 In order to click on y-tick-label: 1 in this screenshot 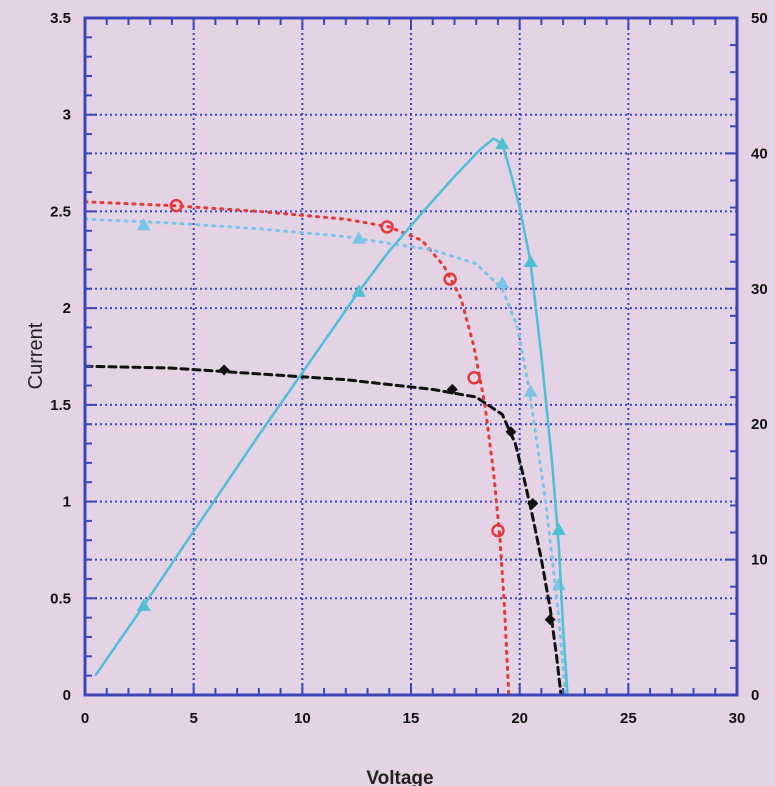, I will do `click(67, 502)`.